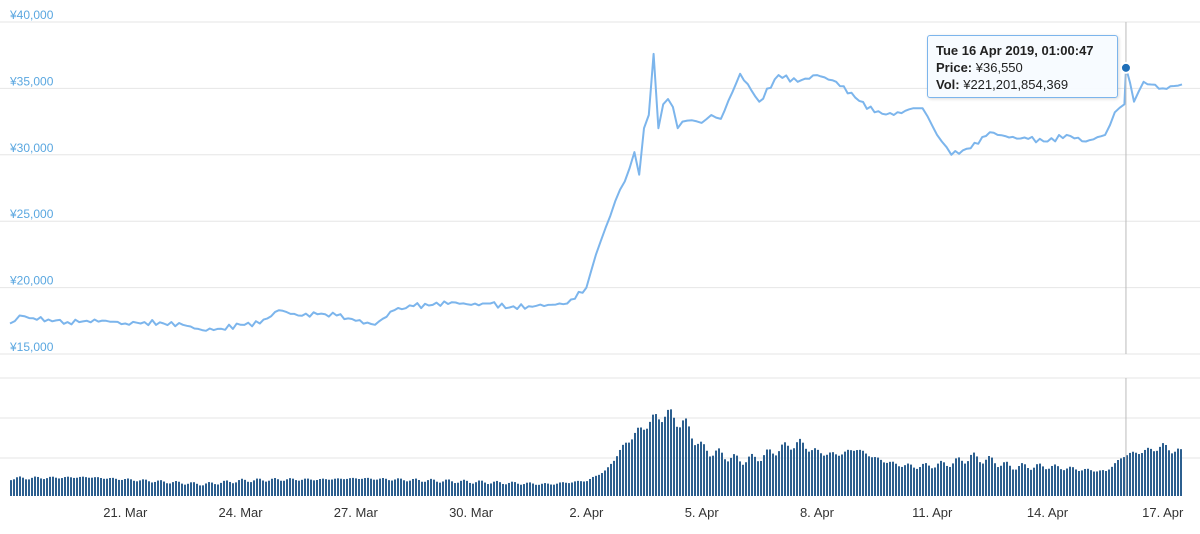  Describe the element at coordinates (586, 512) in the screenshot. I see `x-tick-label: 2. Apr` at that location.